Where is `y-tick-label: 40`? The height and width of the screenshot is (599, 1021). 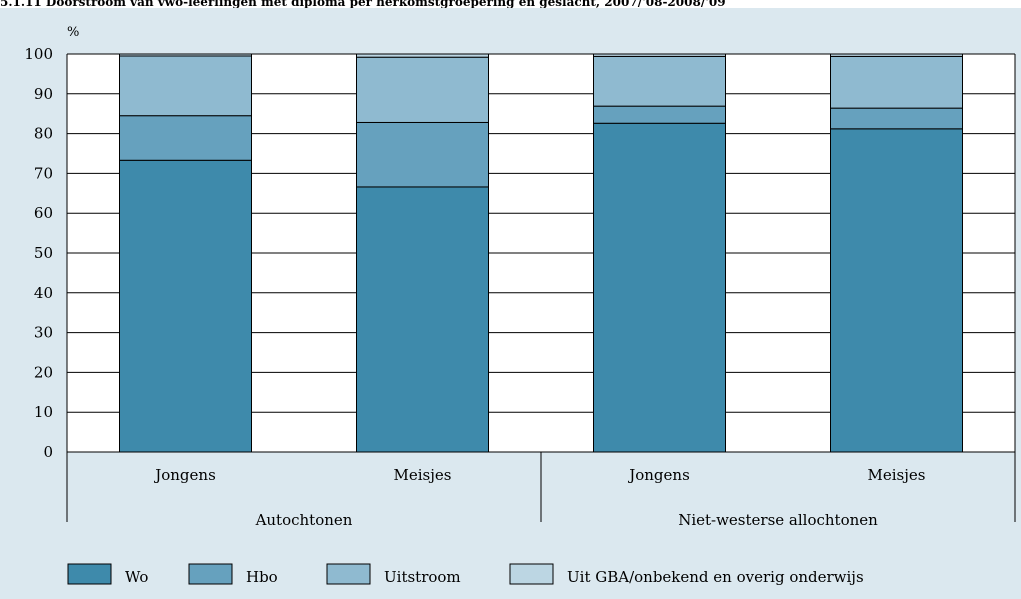 y-tick-label: 40 is located at coordinates (43, 293).